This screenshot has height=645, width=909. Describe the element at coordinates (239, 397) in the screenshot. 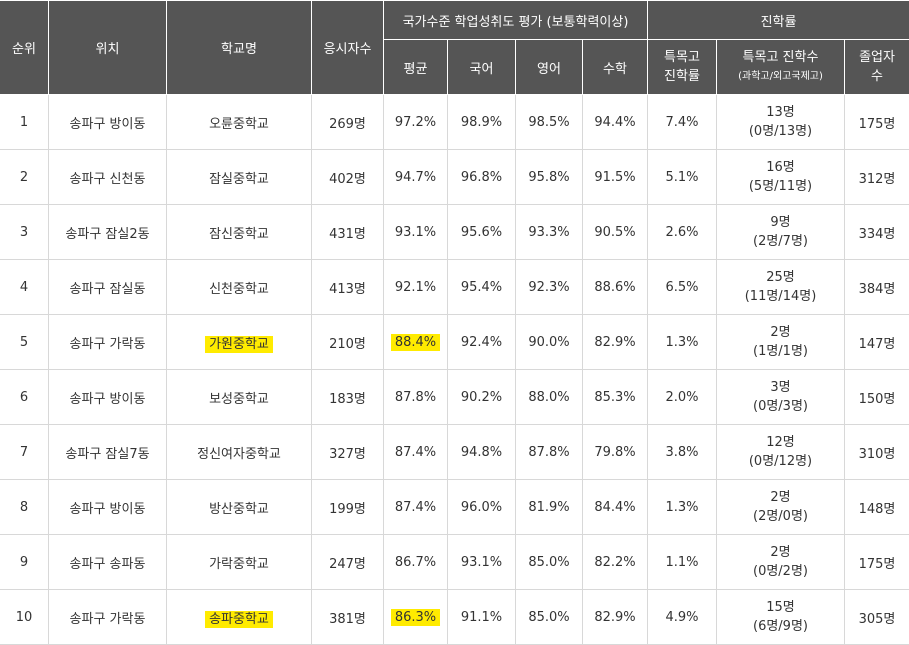

I see `cell-school: 보성중학교` at that location.